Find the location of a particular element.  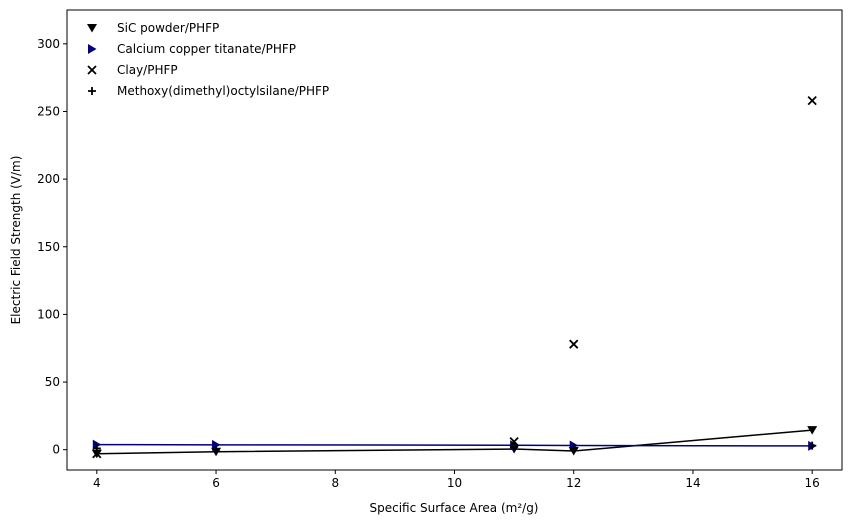

x-tick-label: 12 is located at coordinates (573, 483).